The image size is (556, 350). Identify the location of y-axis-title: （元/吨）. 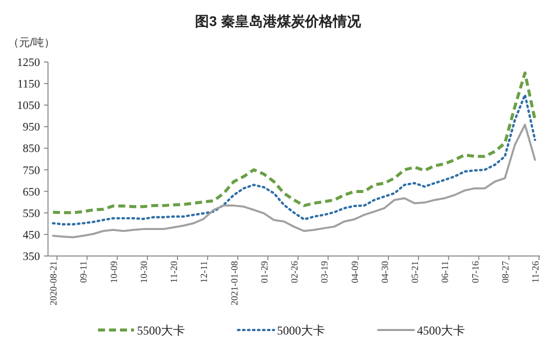
(32, 42).